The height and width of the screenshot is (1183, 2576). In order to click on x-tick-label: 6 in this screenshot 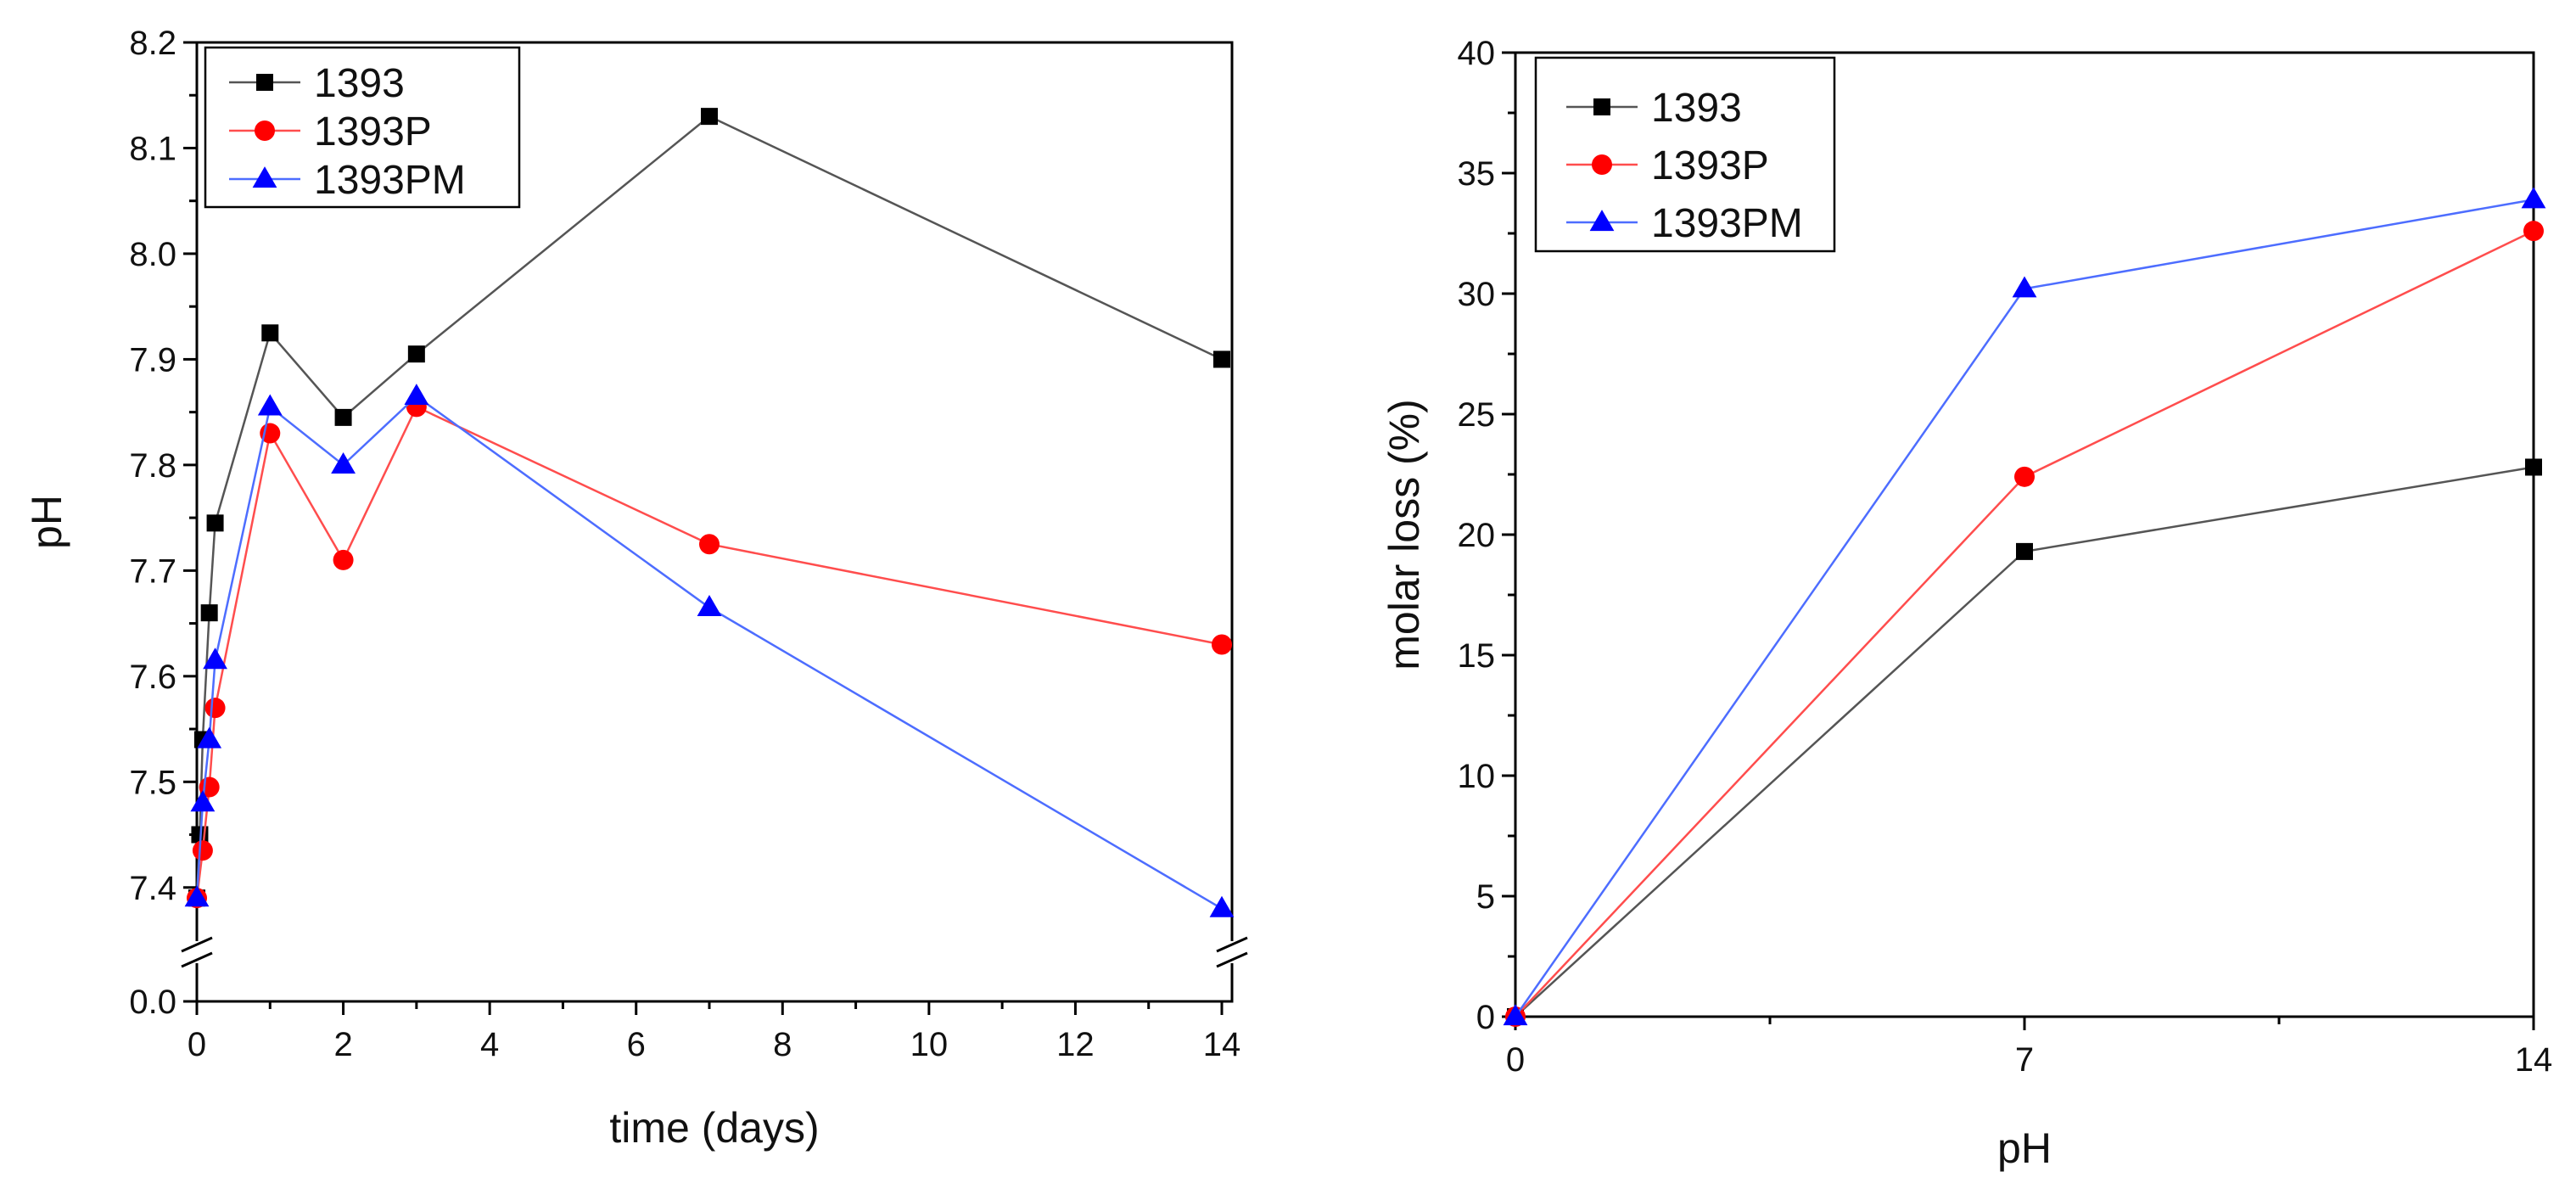, I will do `click(637, 1044)`.